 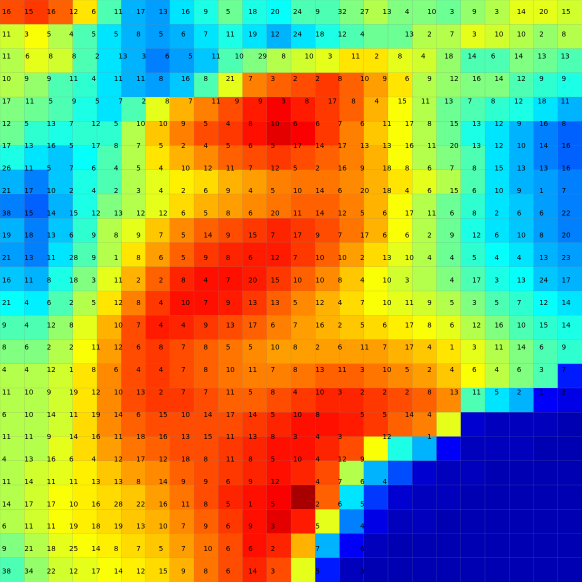 I want to click on heatmap-cell-label: 3, so click(x=541, y=370).